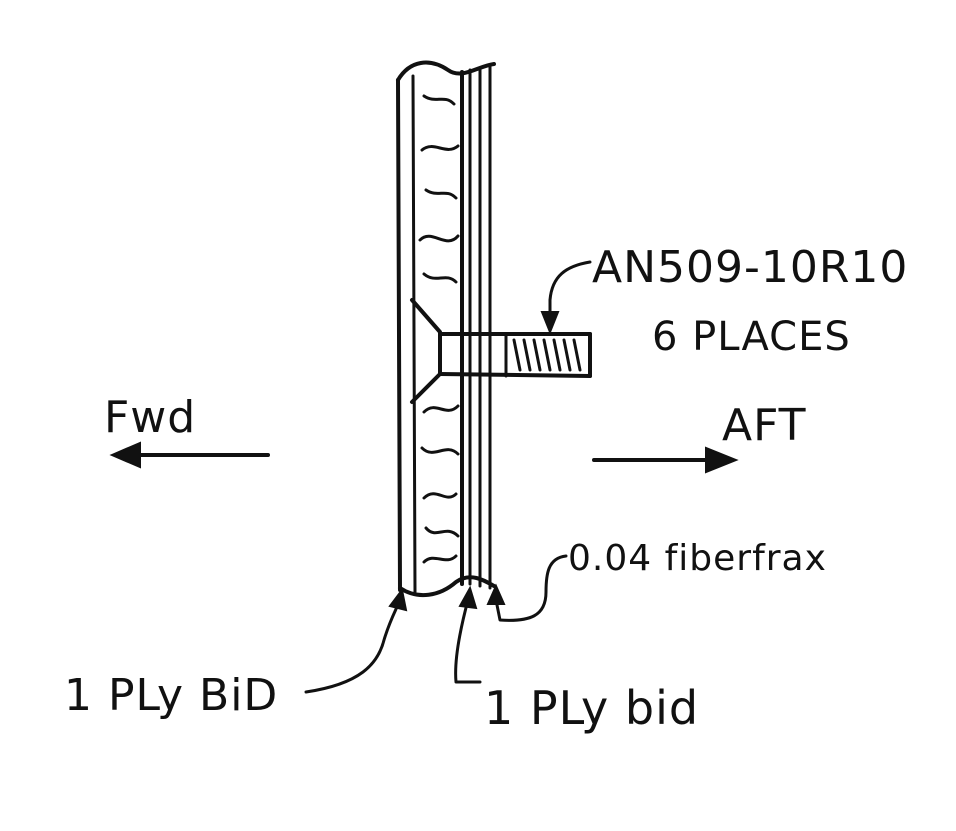 The height and width of the screenshot is (831, 956). I want to click on outer-ply-arrowhead, so click(398, 599).